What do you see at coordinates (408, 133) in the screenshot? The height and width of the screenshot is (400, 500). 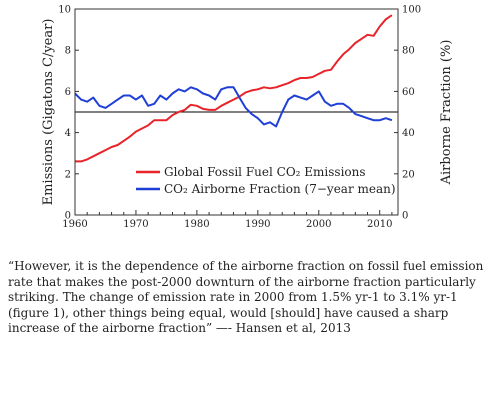 I see `y-right-tick-label: 40` at bounding box center [408, 133].